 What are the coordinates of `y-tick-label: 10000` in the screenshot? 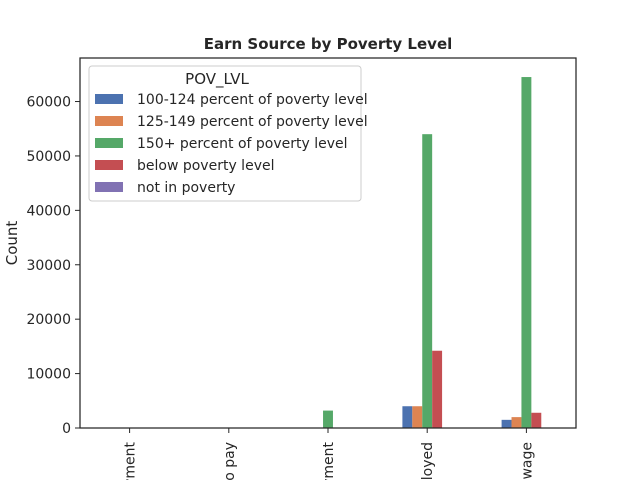 It's located at (48, 375).